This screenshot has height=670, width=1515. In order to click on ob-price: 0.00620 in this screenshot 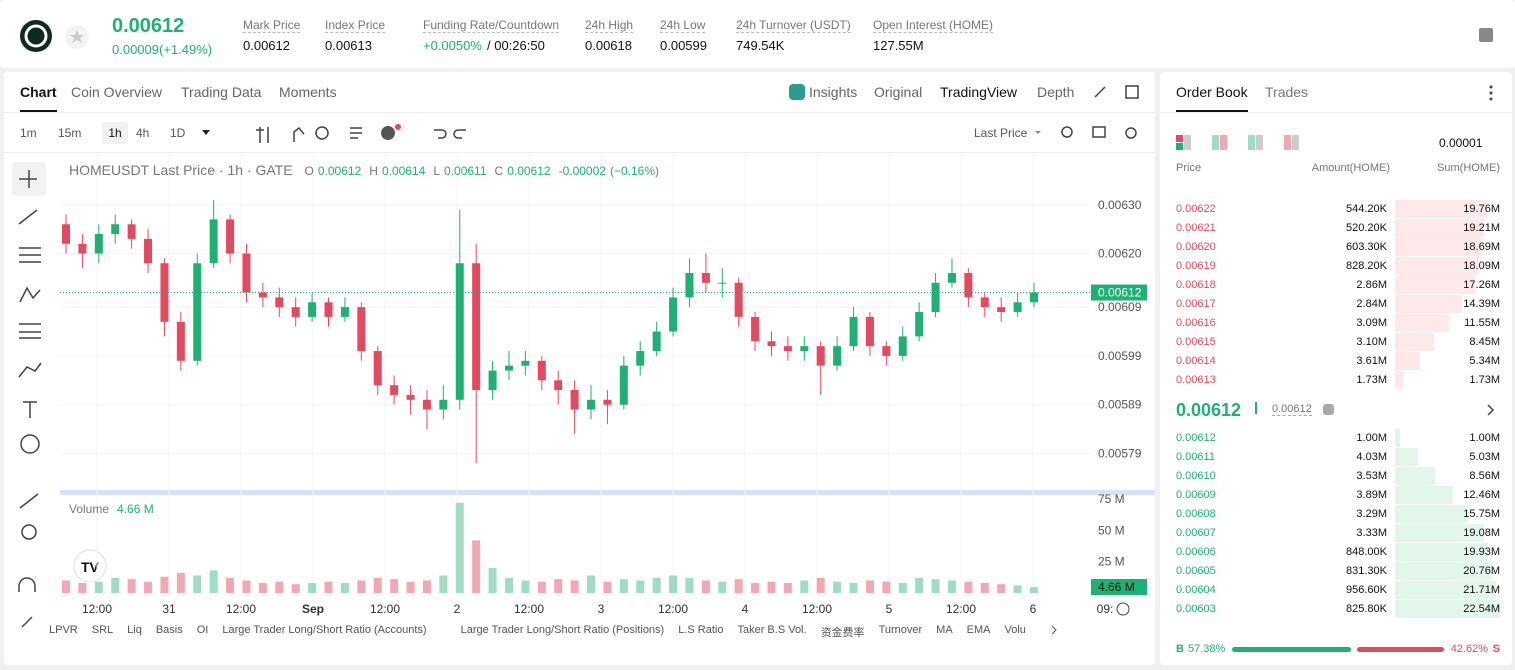, I will do `click(1196, 247)`.